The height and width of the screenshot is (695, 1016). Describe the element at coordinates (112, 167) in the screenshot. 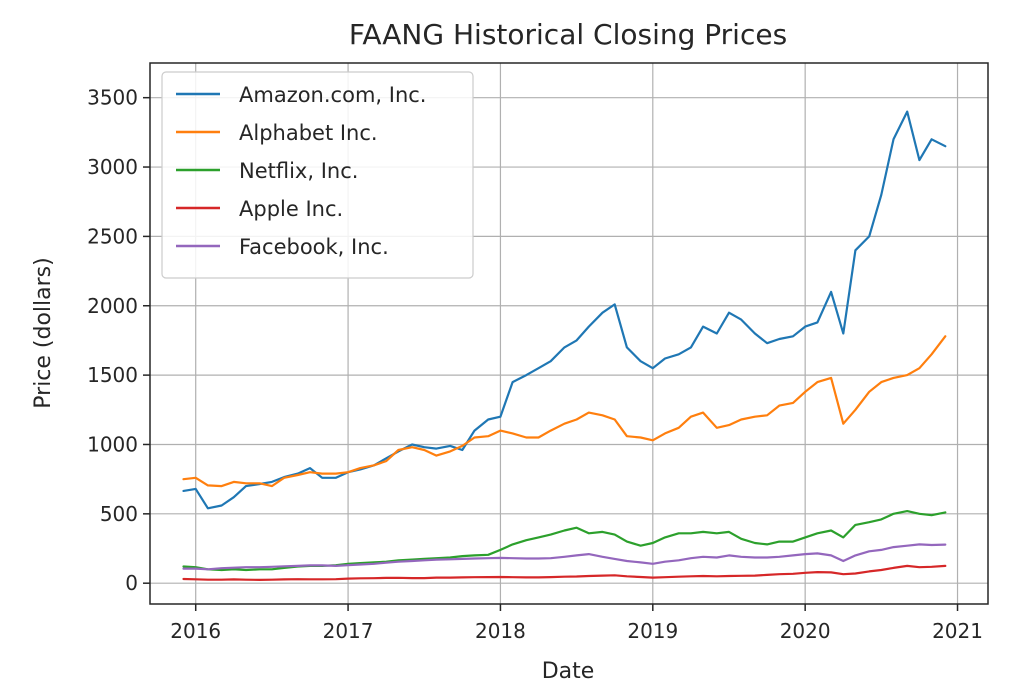

I see `y-tick-label: 3000` at that location.